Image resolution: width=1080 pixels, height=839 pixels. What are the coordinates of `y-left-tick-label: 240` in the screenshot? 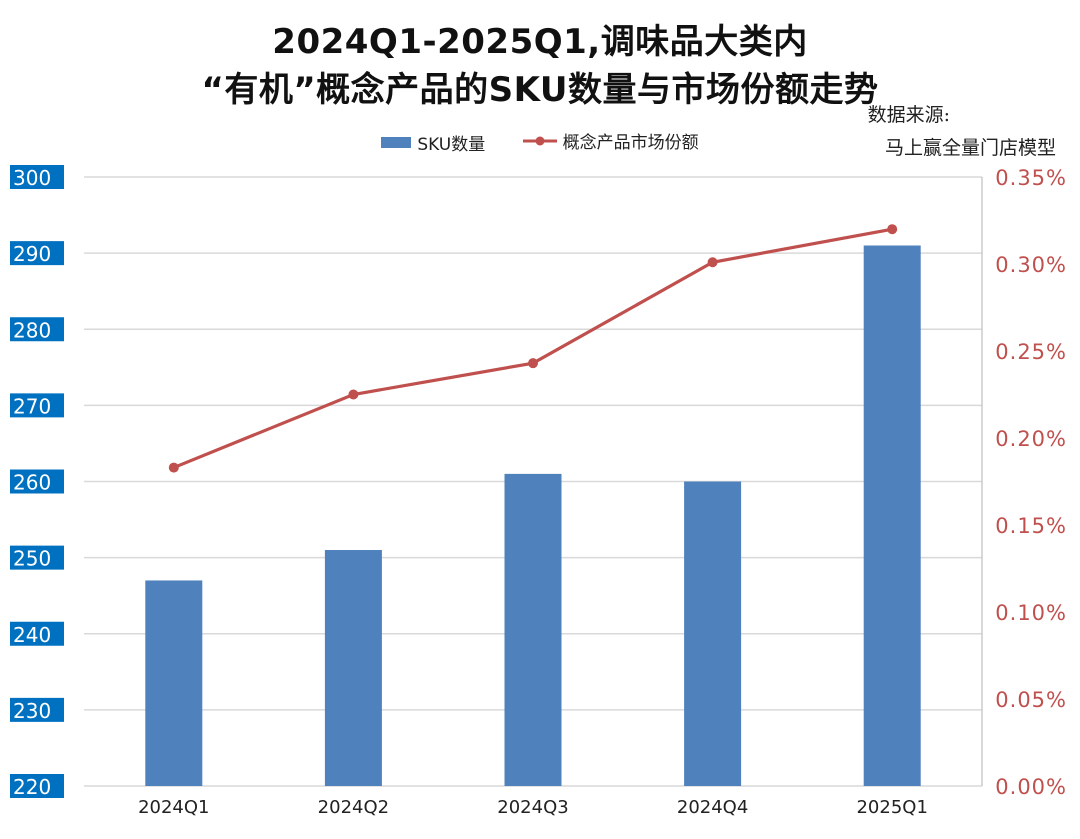 It's located at (32, 635).